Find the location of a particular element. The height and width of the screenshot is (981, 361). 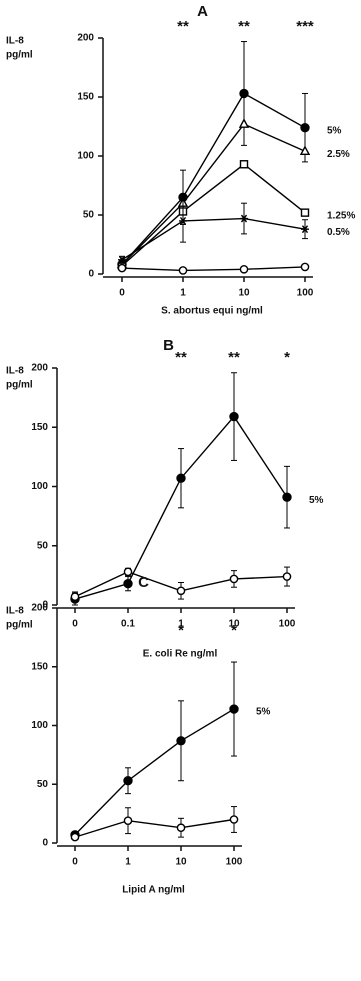

x-axis-label: E. coli Re ng/ml is located at coordinates (180, 654).